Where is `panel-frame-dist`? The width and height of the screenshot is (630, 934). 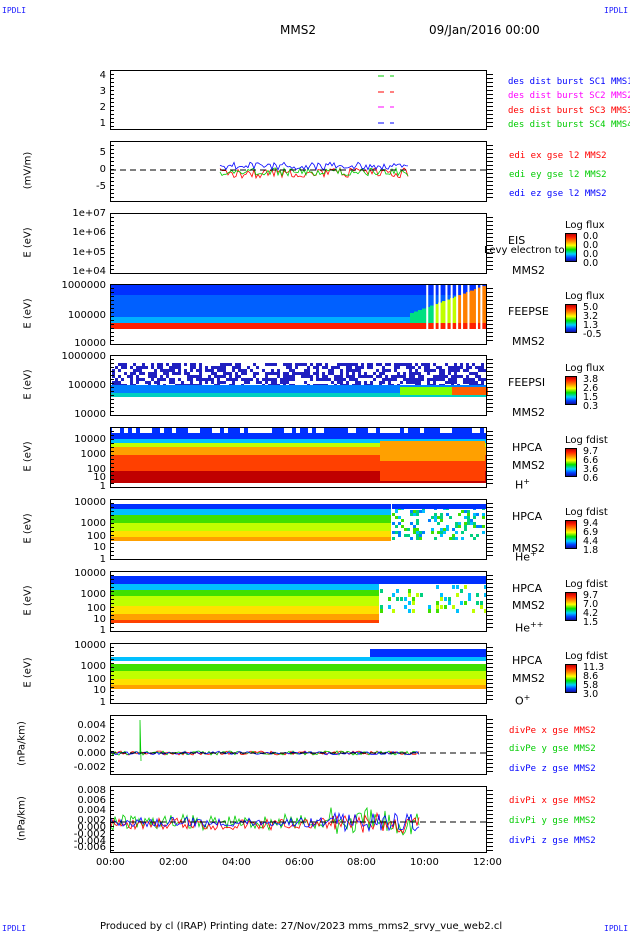 panel-frame-dist is located at coordinates (298, 100).